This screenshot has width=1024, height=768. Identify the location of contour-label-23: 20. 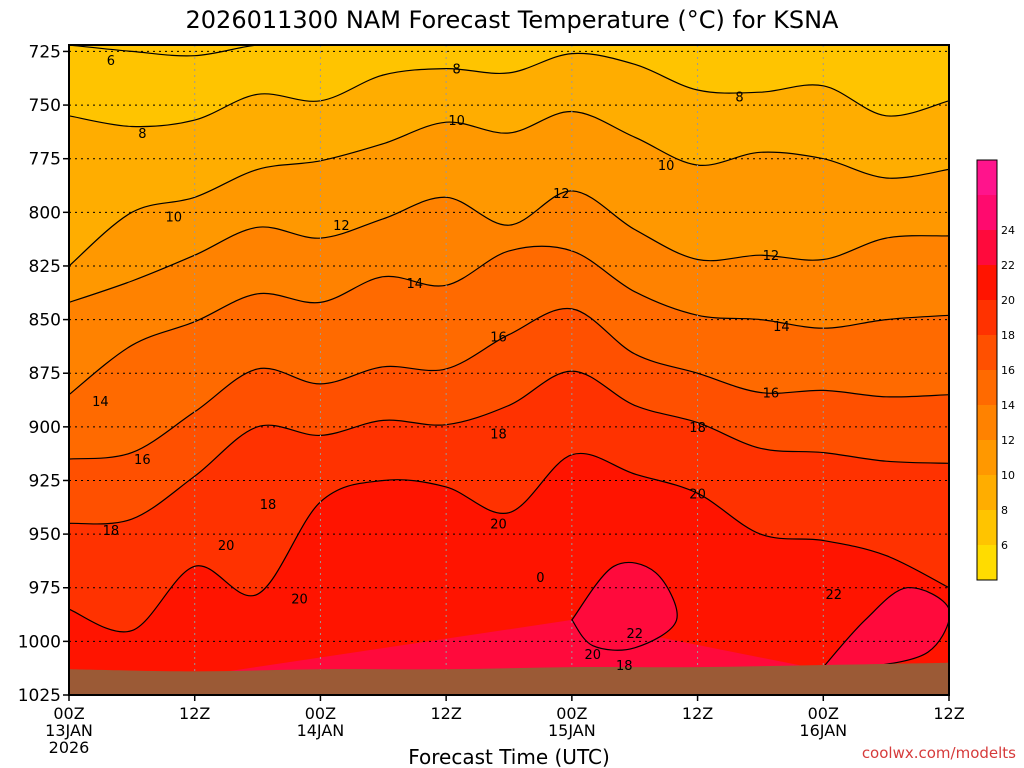
(299, 599).